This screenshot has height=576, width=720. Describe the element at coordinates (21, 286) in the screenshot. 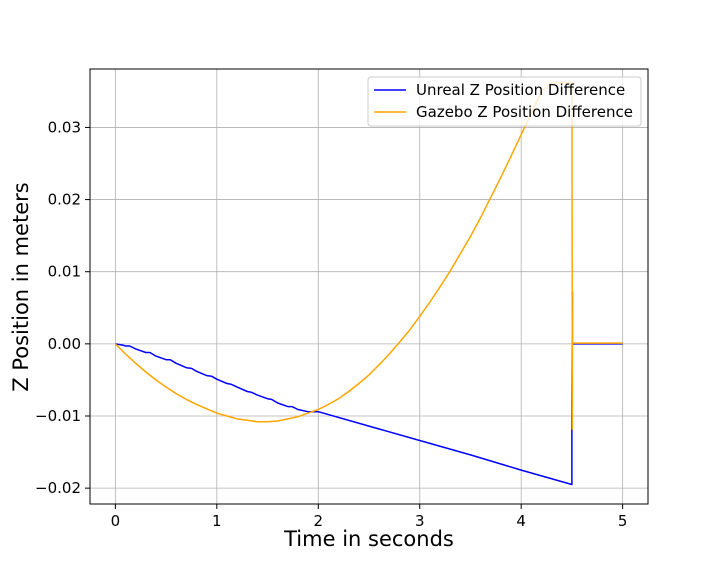

I see `y-axis-label: Z Position in meters` at that location.